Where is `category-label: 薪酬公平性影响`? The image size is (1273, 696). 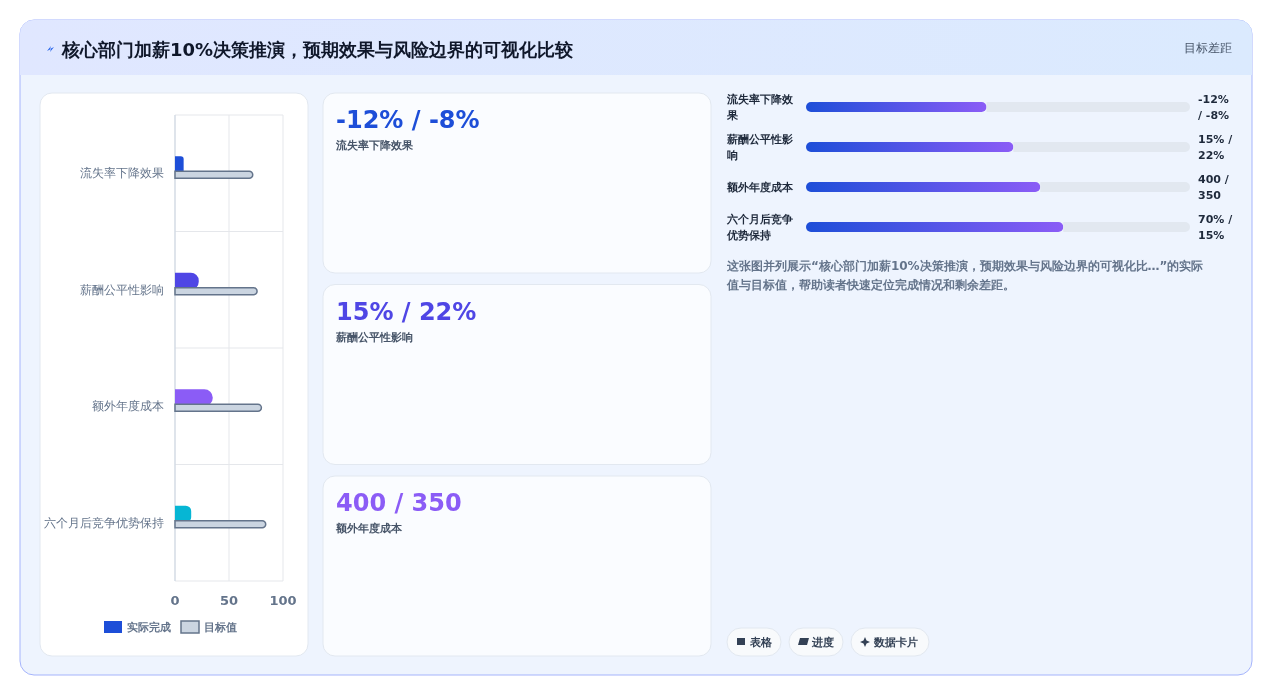
category-label: 薪酬公平性影响 is located at coordinates (374, 337).